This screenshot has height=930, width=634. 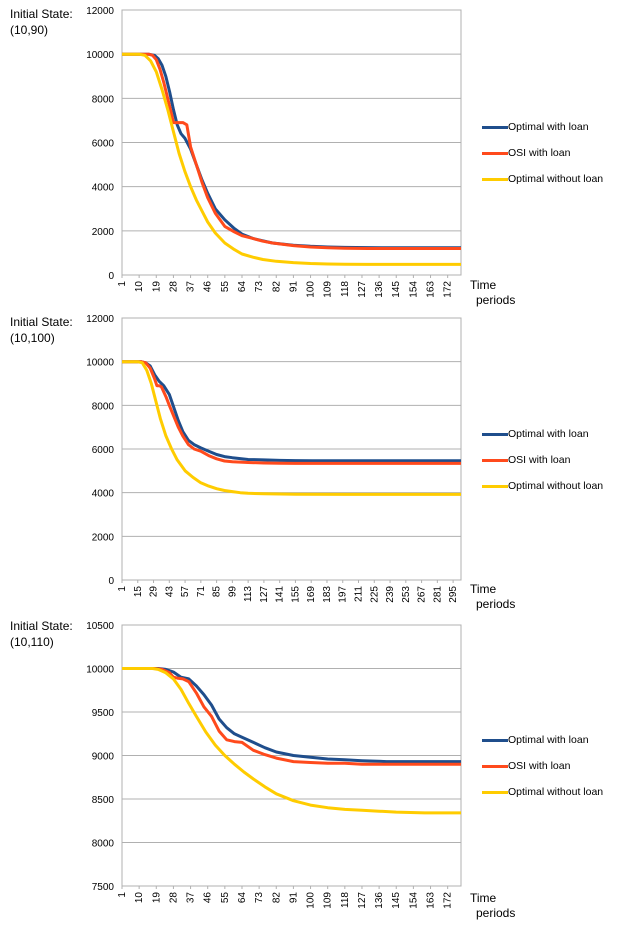 I want to click on x-tick-label: 37, so click(x=191, y=287).